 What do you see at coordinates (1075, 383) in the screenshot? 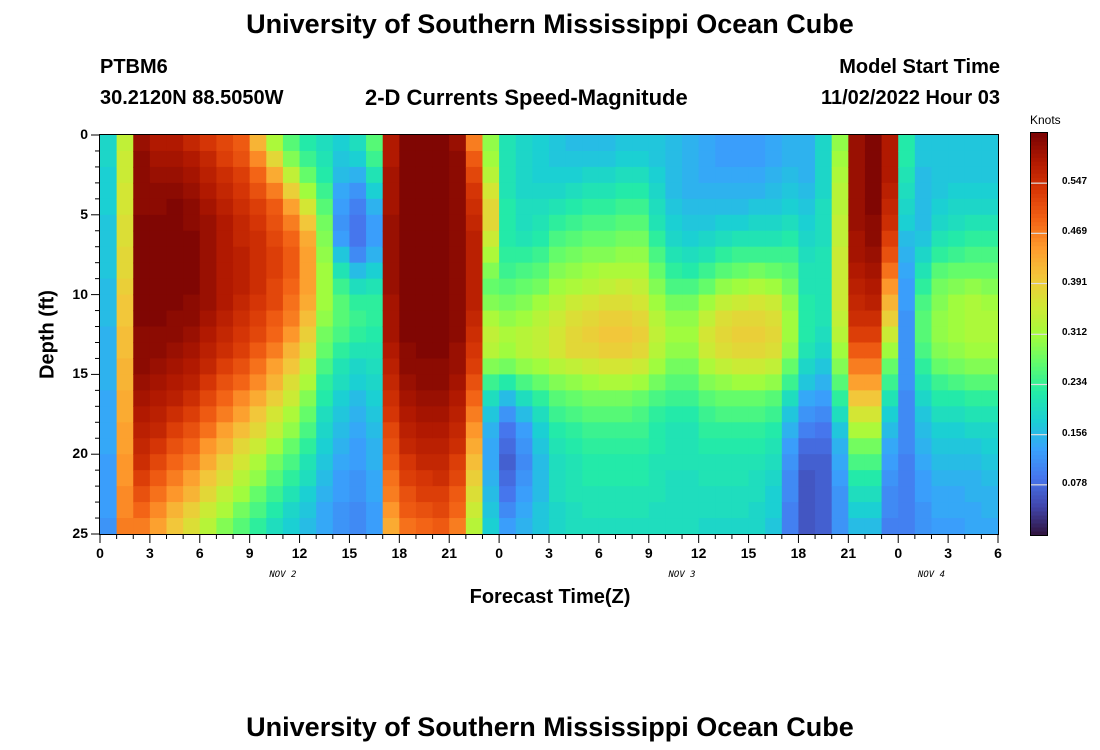
I see `colorbar-tick-label: 0.234` at bounding box center [1075, 383].